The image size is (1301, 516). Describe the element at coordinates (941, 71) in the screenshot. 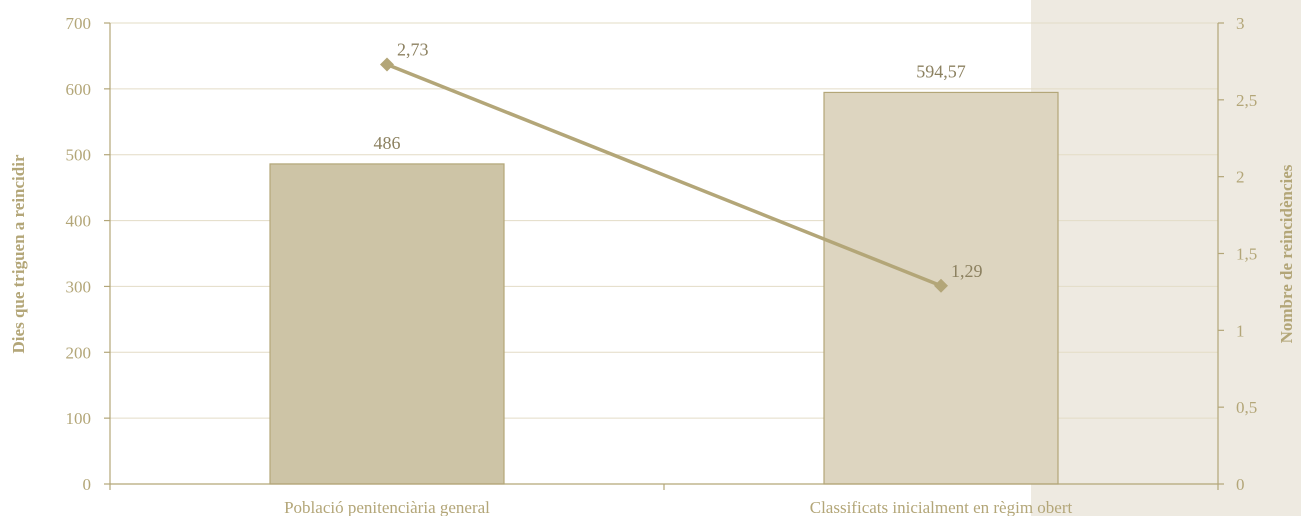

I see `bar-value-label: 594,57` at that location.